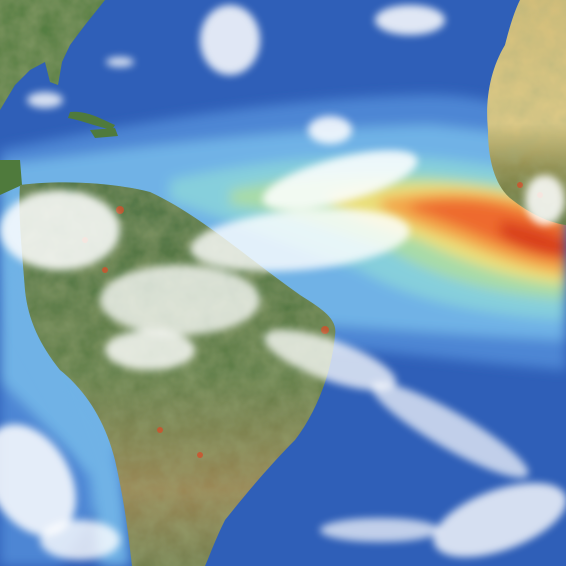 This screenshot has width=566, height=566. Describe the element at coordinates (533, 239) in the screenshot. I see `band-red` at that location.